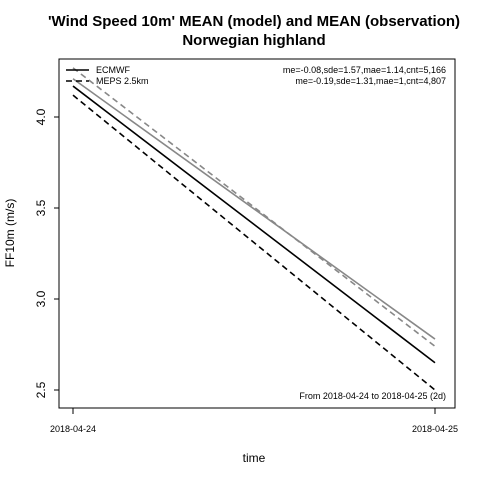 Image resolution: width=480 pixels, height=480 pixels. I want to click on y-tick-label: 4.0, so click(41, 116).